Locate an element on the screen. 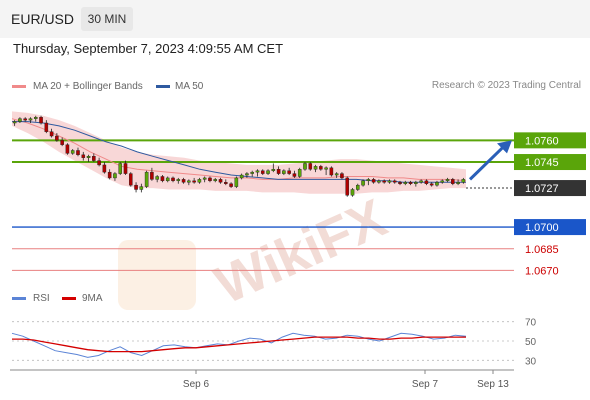  resistance-label-1: 1.0745 is located at coordinates (542, 163).